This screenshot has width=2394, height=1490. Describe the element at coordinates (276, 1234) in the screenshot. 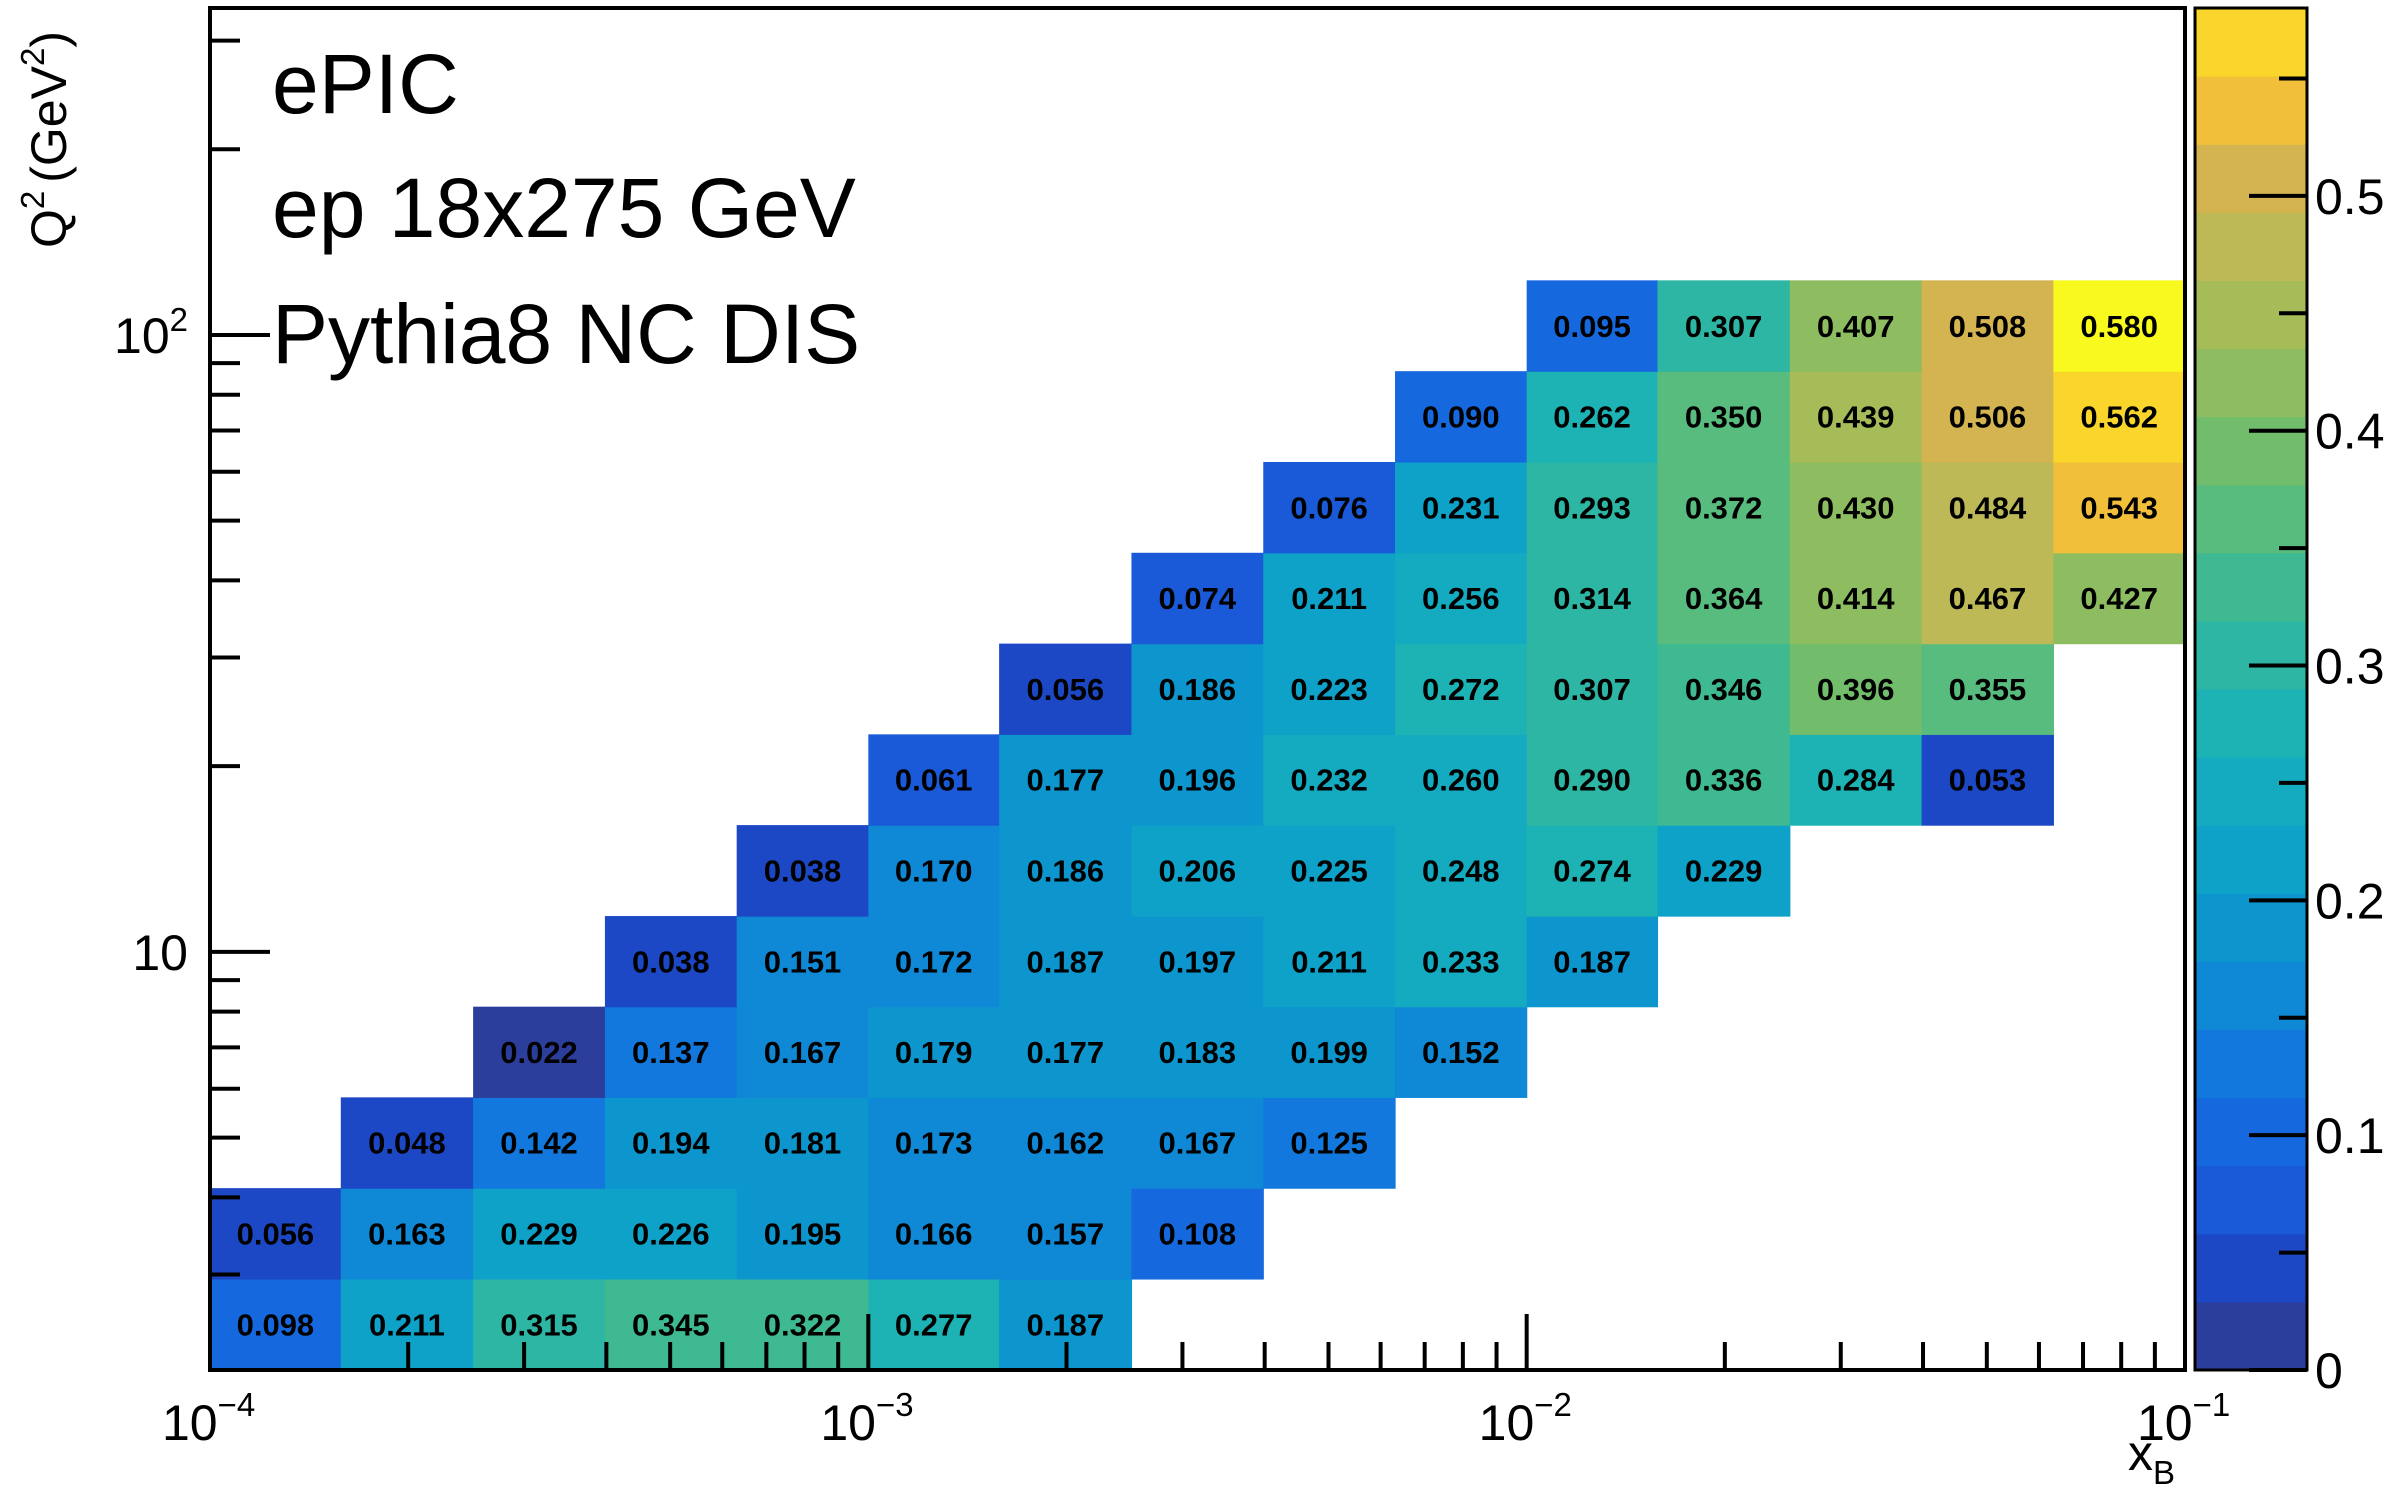

I see `heatmap-cell-label: 0.056` at that location.